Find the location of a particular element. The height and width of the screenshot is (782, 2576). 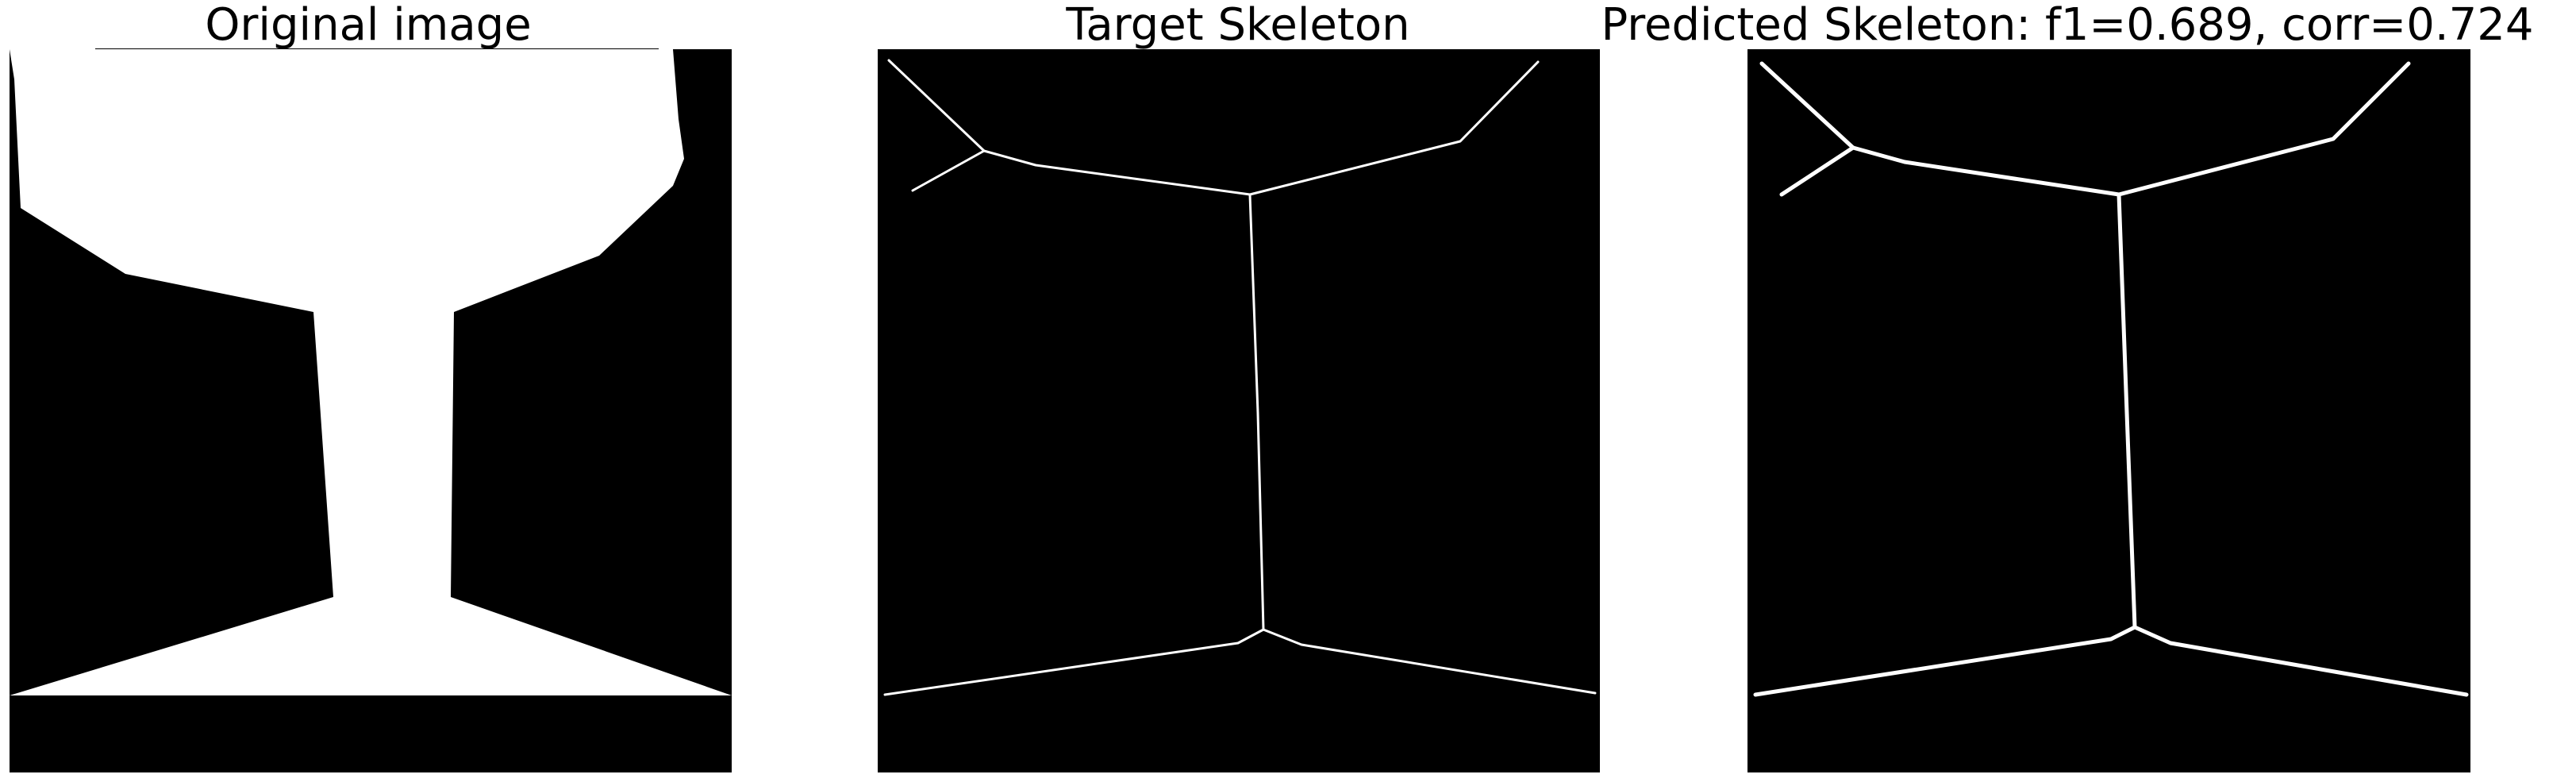

target-branch-left is located at coordinates (948, 170).